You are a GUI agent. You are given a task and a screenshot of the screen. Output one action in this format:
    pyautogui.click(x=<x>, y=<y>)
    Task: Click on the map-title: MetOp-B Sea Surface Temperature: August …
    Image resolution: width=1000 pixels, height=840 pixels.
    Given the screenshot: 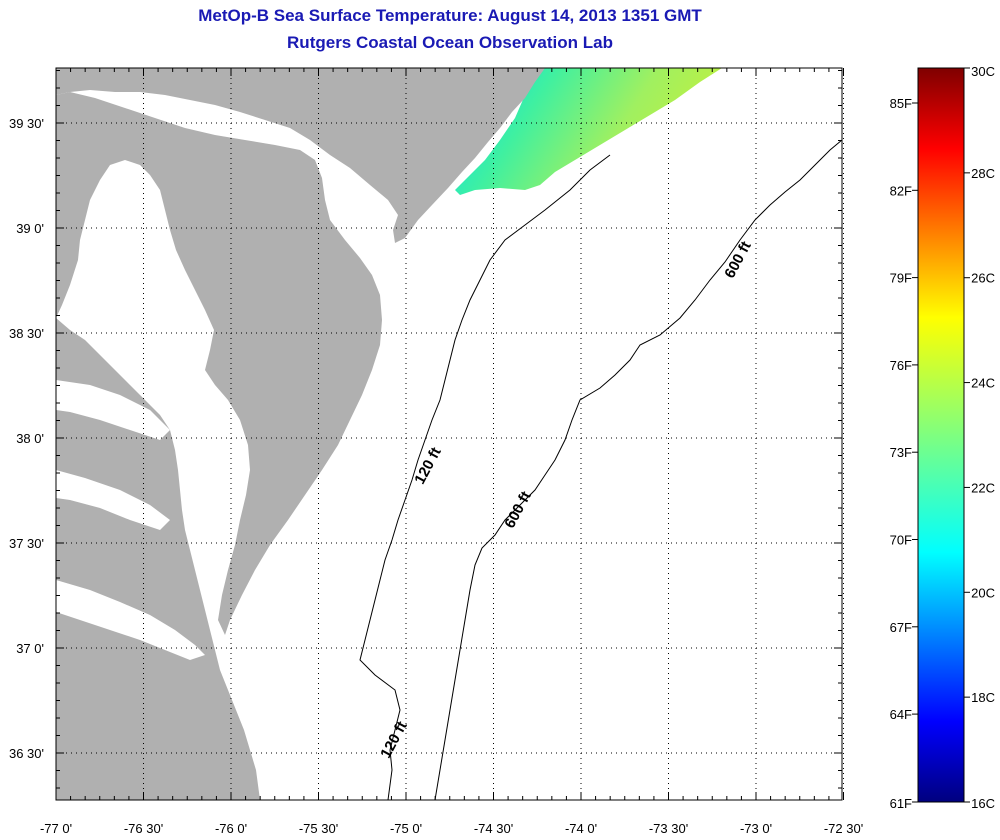 What is the action you would take?
    pyautogui.click(x=450, y=15)
    